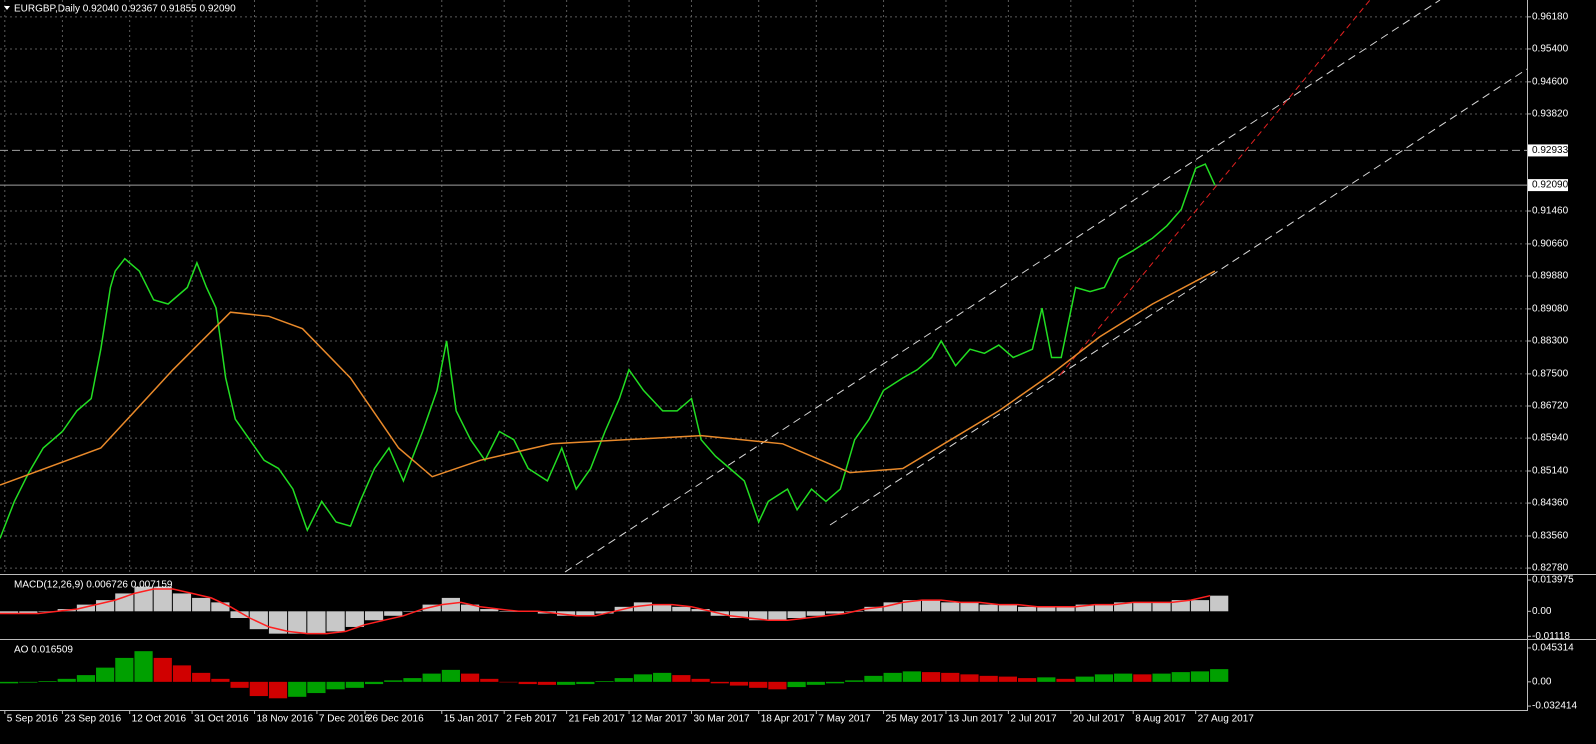 Image resolution: width=1596 pixels, height=744 pixels. I want to click on x-tick-label: 2 Feb 2017, so click(531, 719).